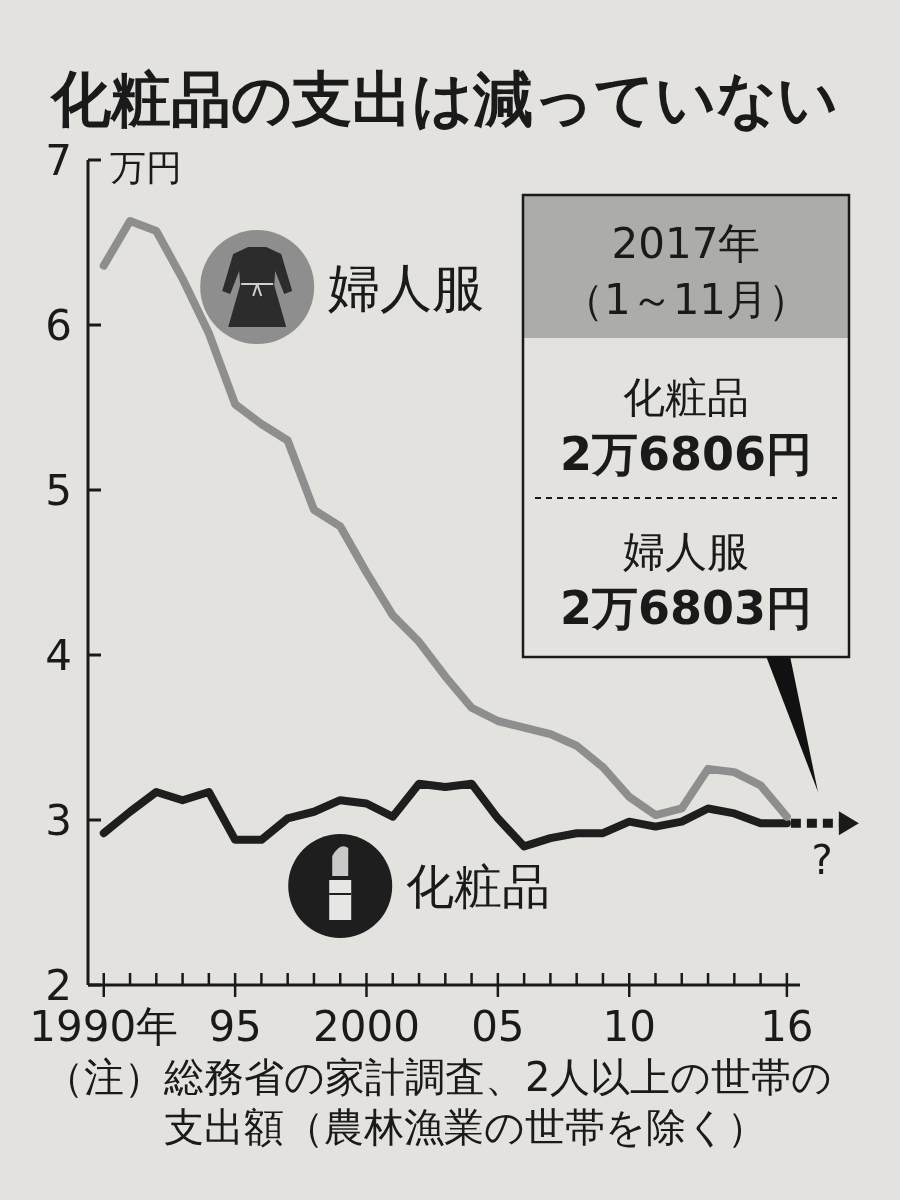  I want to click on legend-label: 婦人服, so click(406, 287).